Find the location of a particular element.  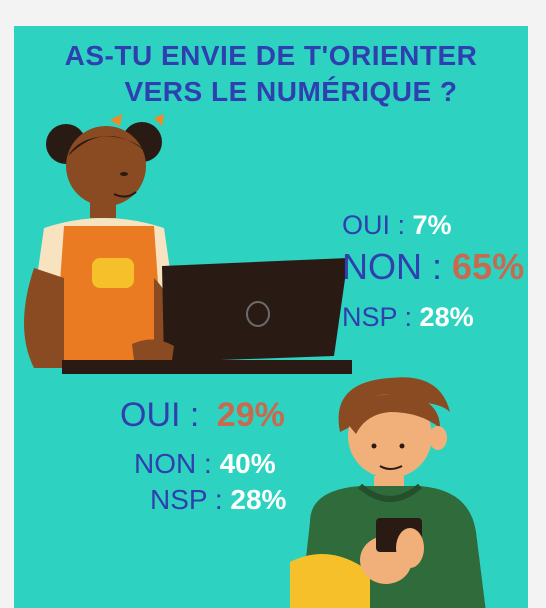

nsp-label: NSP : is located at coordinates (377, 317).